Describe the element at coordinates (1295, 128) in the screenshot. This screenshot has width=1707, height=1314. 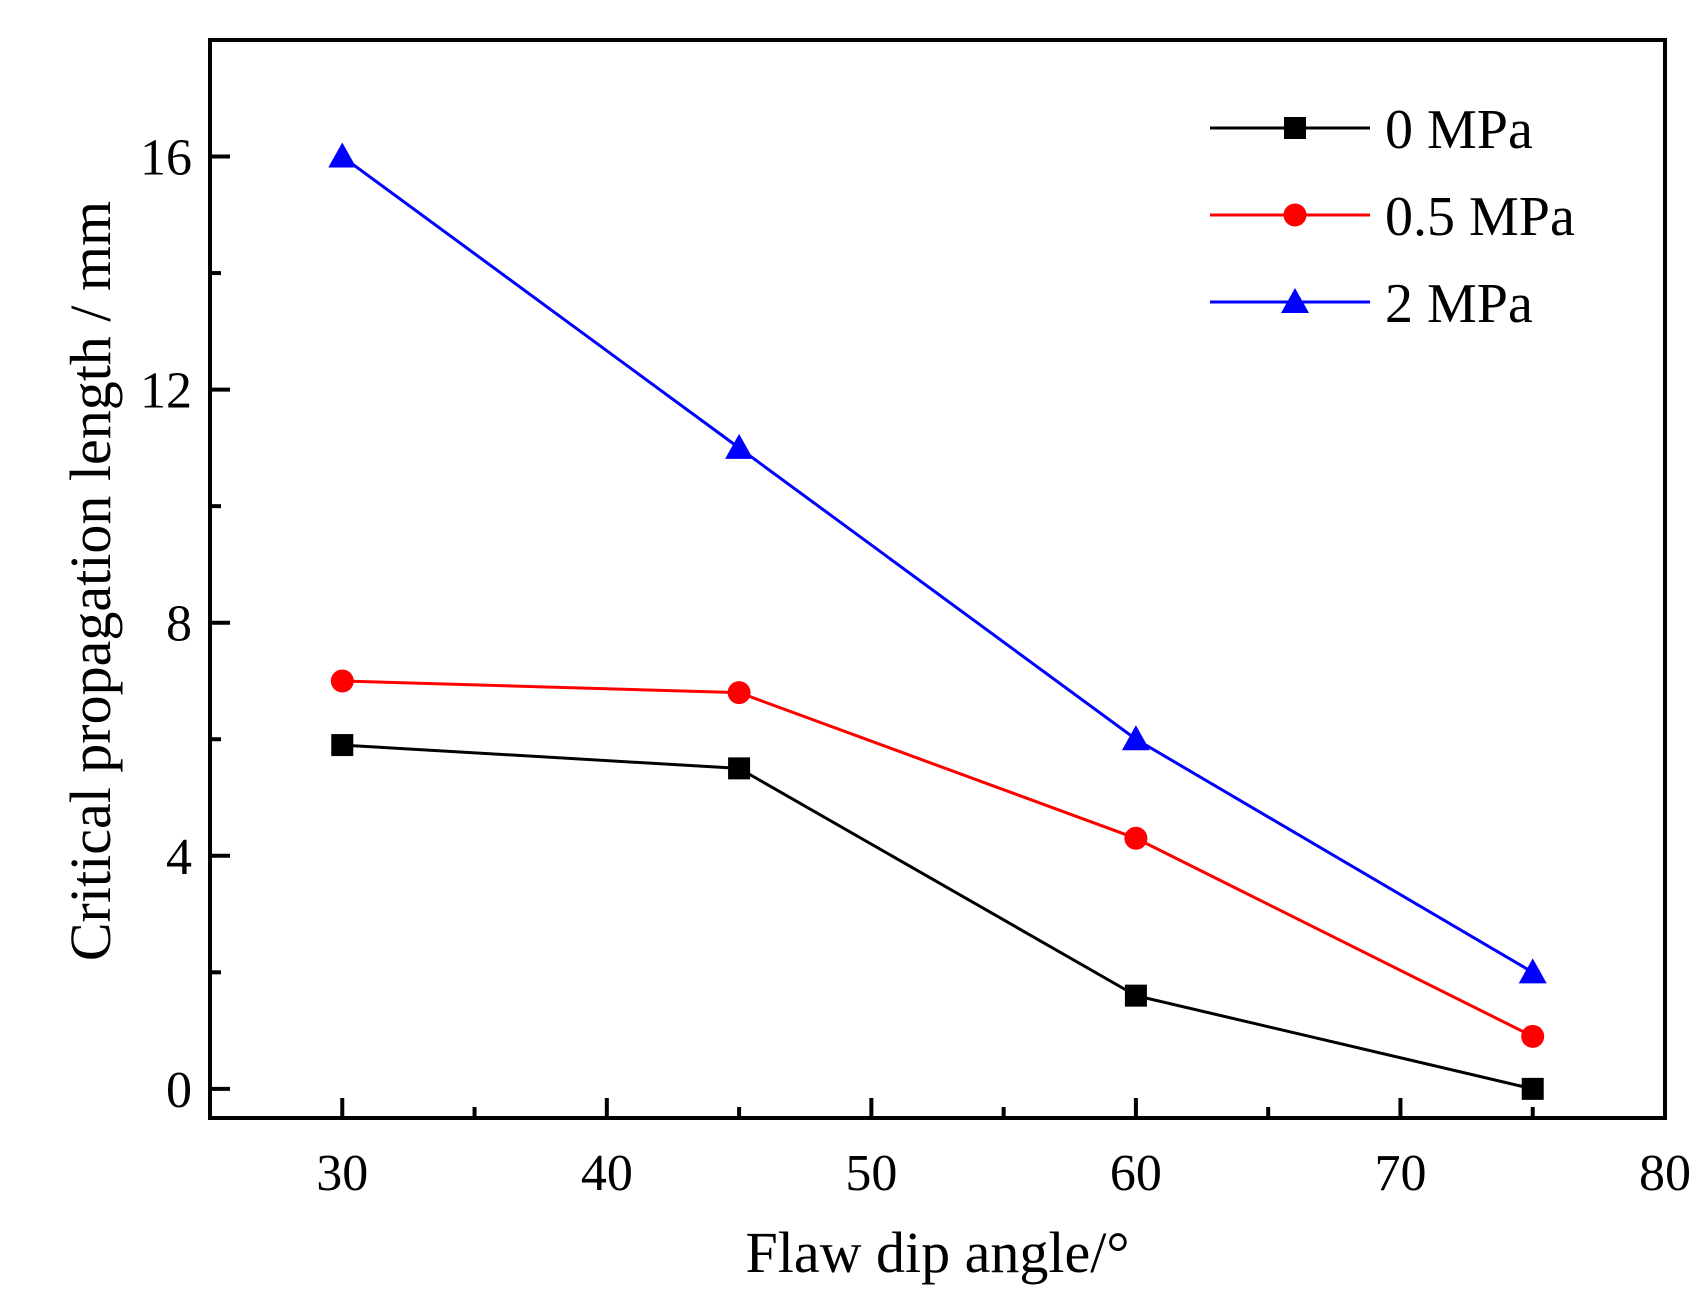
I see `legend-marker-0-mpa` at that location.